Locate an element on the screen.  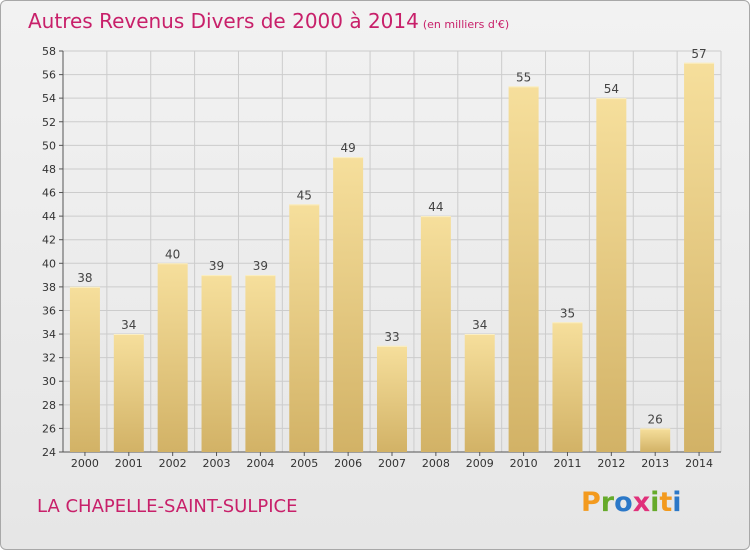
title-text: Autres Revenus Divers de 2000 à 2014 is located at coordinates (223, 21).